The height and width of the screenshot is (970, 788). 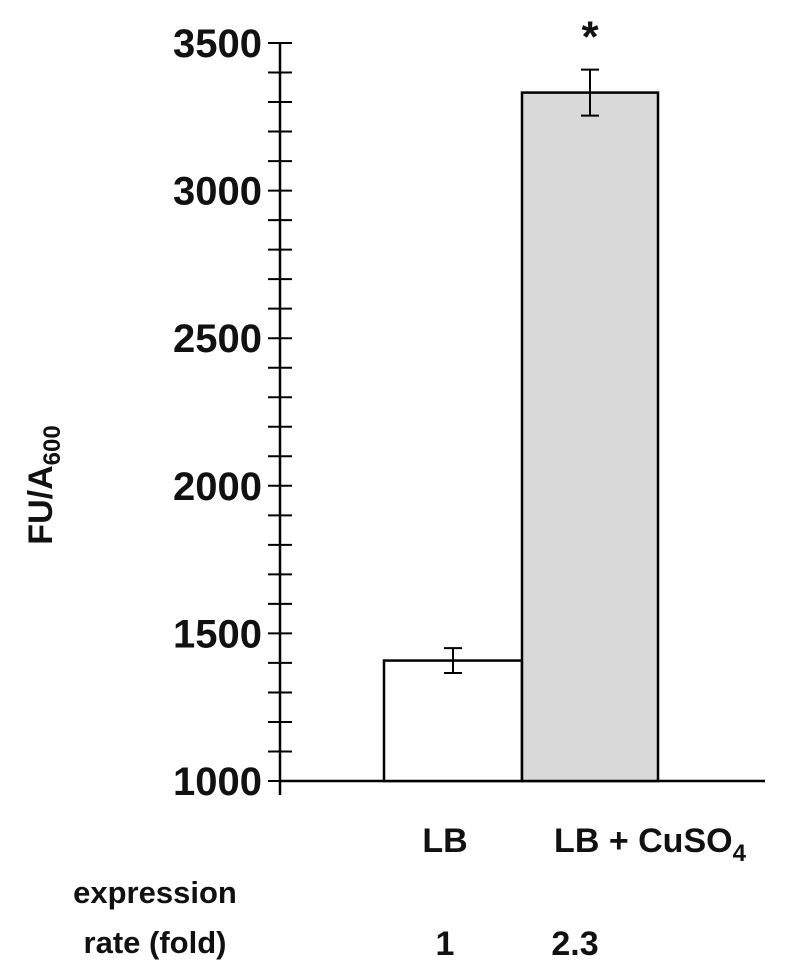 What do you see at coordinates (155, 942) in the screenshot?
I see `expression-rate-label: rate (fold)` at bounding box center [155, 942].